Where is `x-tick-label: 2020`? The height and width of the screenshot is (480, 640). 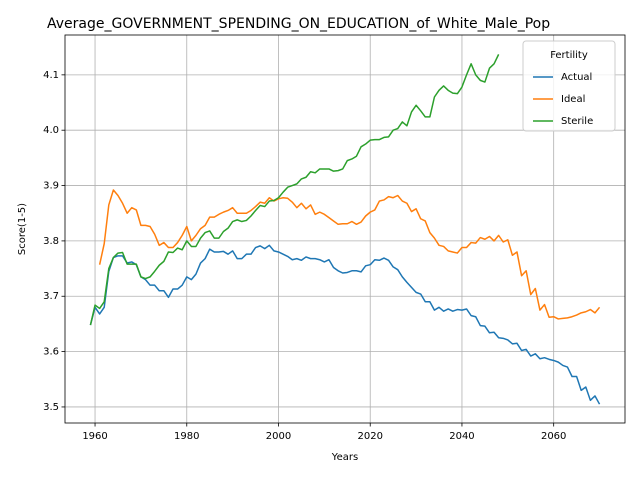 x-tick-label: 2020 is located at coordinates (369, 436).